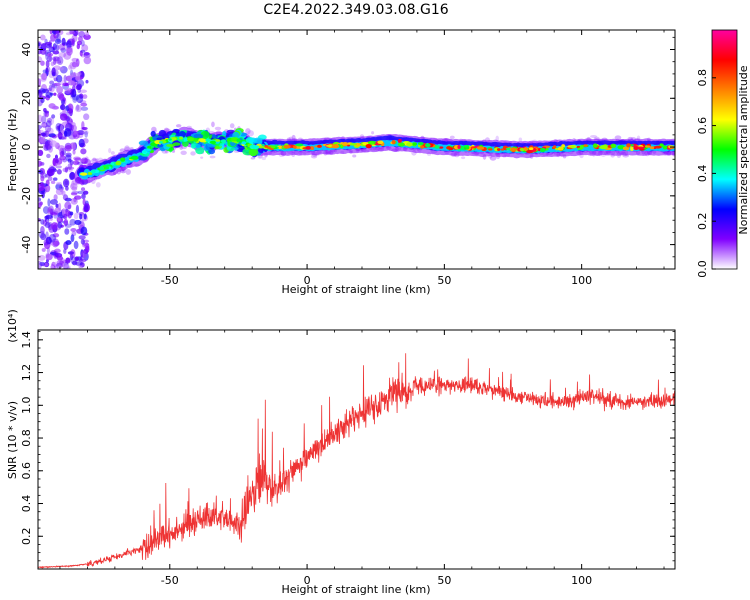 The height and width of the screenshot is (600, 750). What do you see at coordinates (702, 269) in the screenshot?
I see `colorbar-tick-label: 0.0` at bounding box center [702, 269].